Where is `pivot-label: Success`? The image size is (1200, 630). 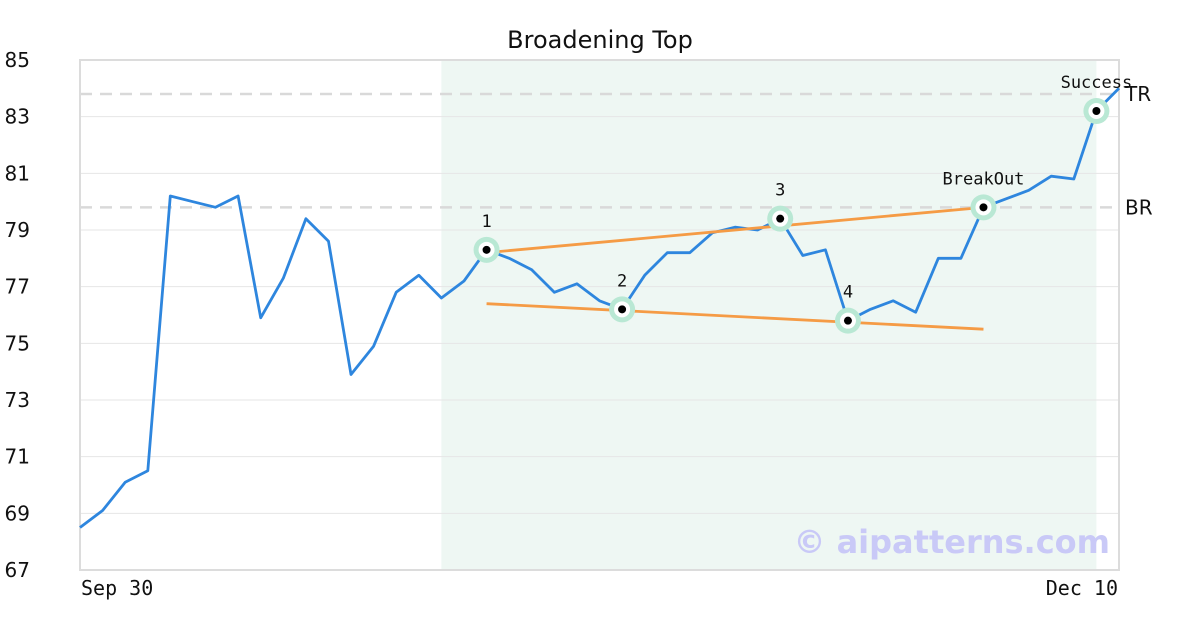 pivot-label: Success is located at coordinates (1097, 83).